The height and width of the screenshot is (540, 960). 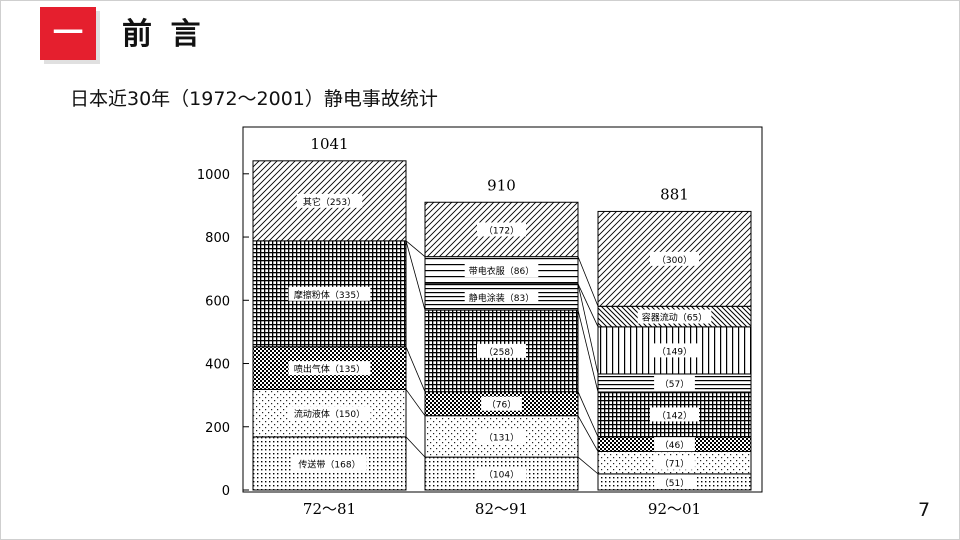 What do you see at coordinates (674, 509) in the screenshot?
I see `x-tick-label: 92～01` at bounding box center [674, 509].